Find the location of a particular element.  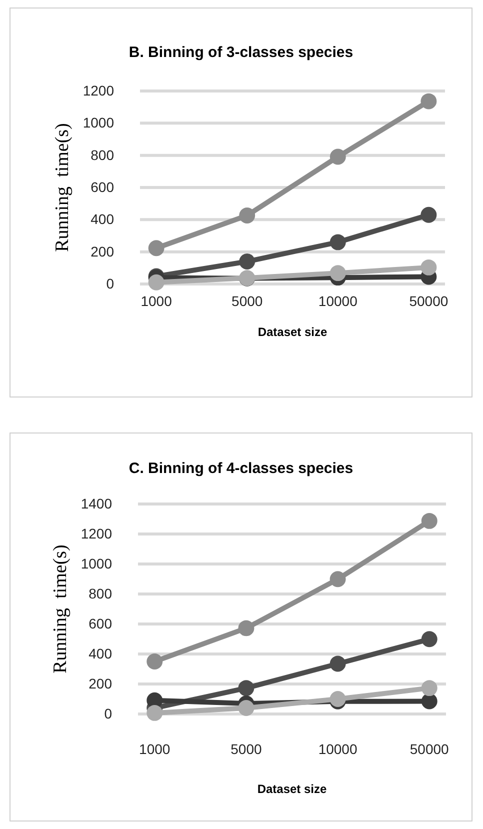

chart-title: B. Binning of 3-classes species is located at coordinates (241, 52).